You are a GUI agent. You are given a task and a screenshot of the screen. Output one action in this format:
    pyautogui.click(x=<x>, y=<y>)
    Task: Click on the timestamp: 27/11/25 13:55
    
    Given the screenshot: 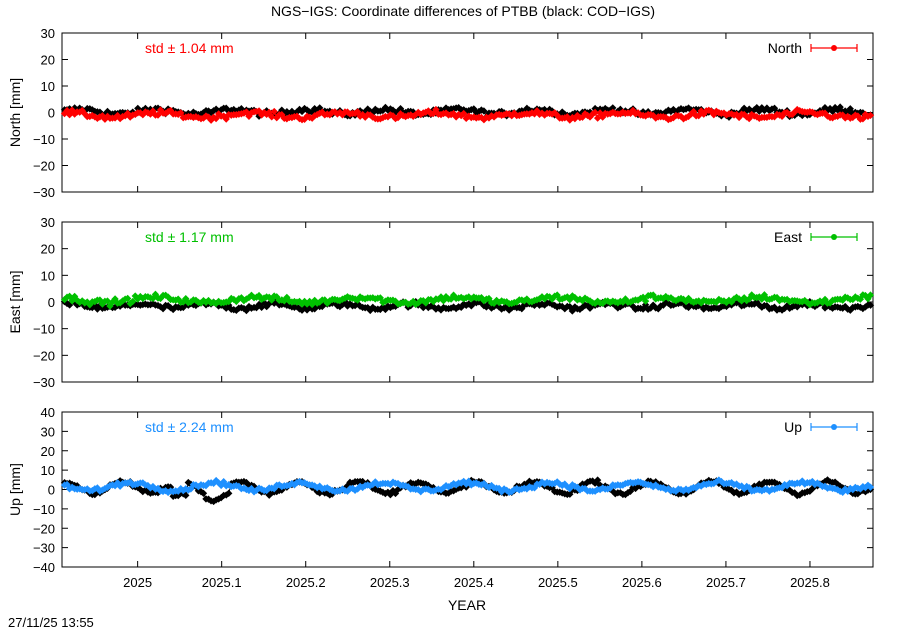 What is the action you would take?
    pyautogui.click(x=51, y=622)
    